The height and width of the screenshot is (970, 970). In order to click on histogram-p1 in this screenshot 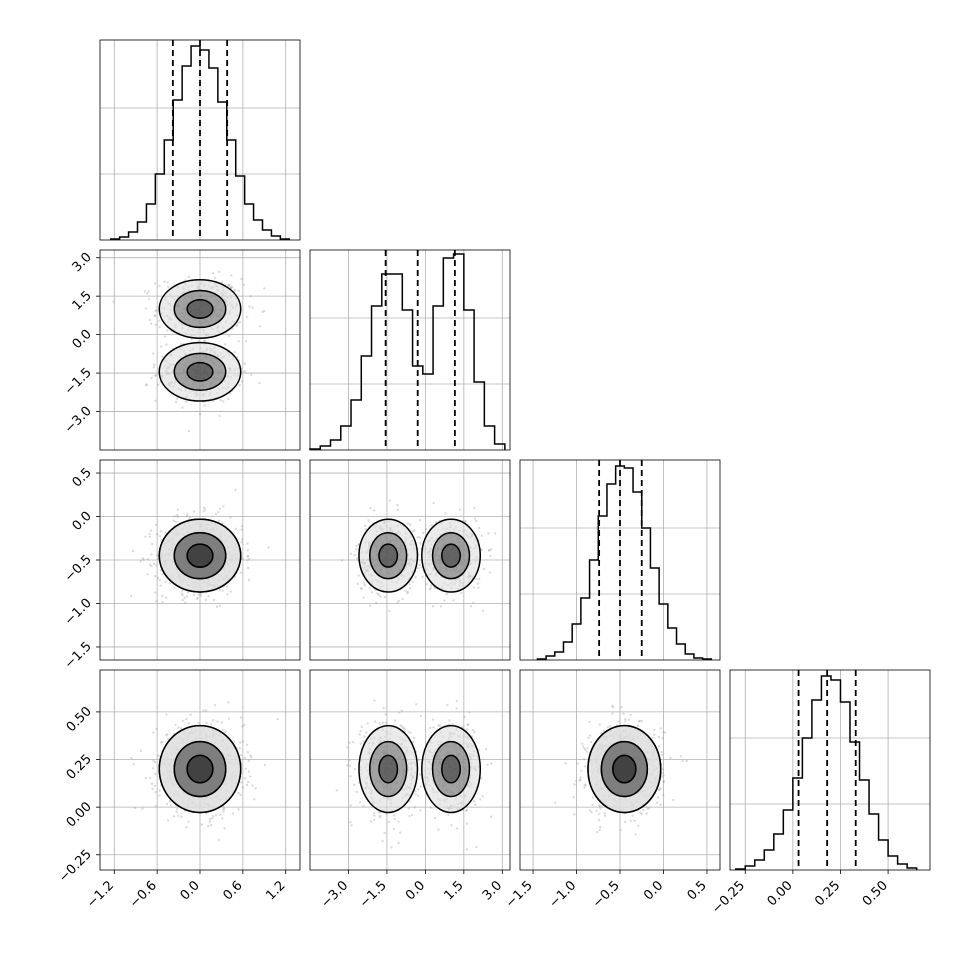, I will do `click(407, 351)`.